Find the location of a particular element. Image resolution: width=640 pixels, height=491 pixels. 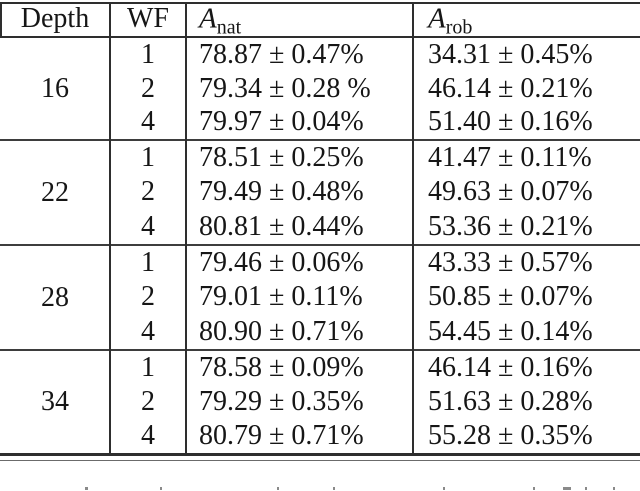

col-header-accuracy-natural: Anat is located at coordinates (220, 20).